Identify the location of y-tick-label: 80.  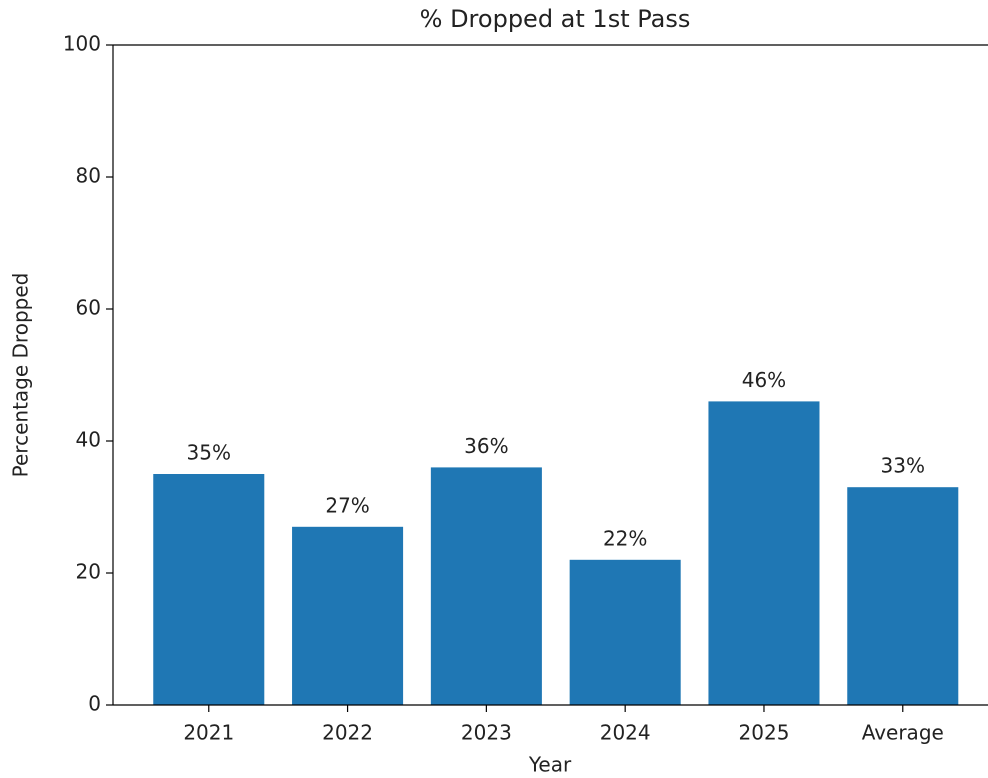
(88, 176).